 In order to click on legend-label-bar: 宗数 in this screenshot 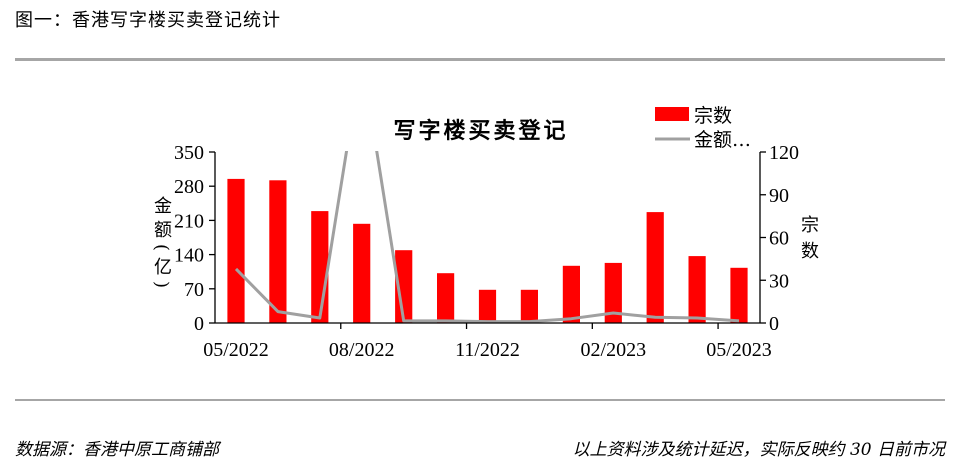, I will do `click(713, 116)`.